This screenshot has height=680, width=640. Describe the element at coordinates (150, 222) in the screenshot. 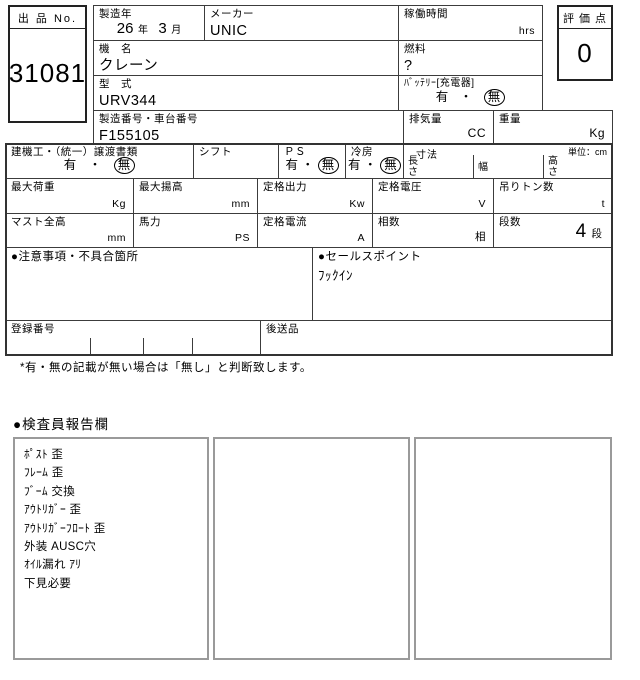

I see `horsepower-label: 馬力` at that location.